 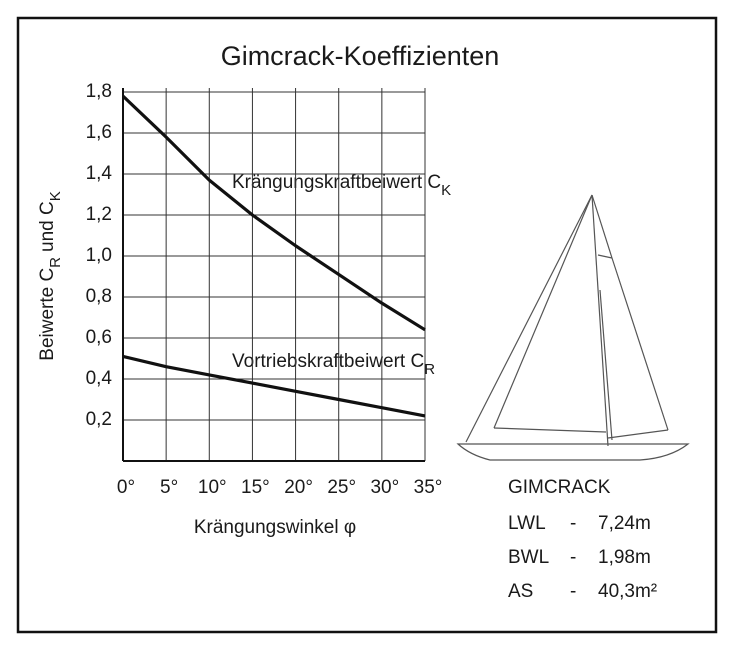 I want to click on series-label-sub: K, so click(x=446, y=190).